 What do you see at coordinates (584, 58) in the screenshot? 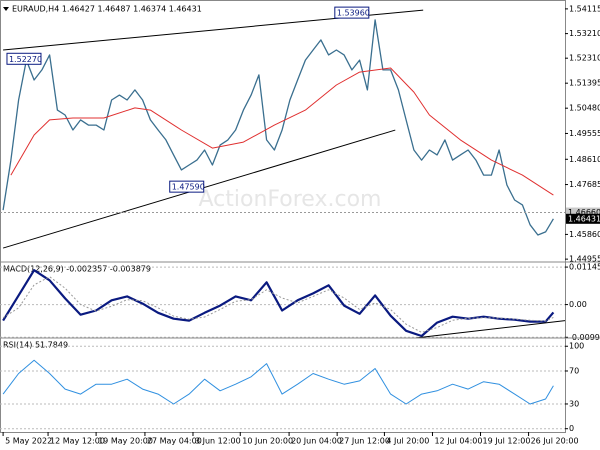
I see `y-tick-label: 1.52310` at bounding box center [584, 58].